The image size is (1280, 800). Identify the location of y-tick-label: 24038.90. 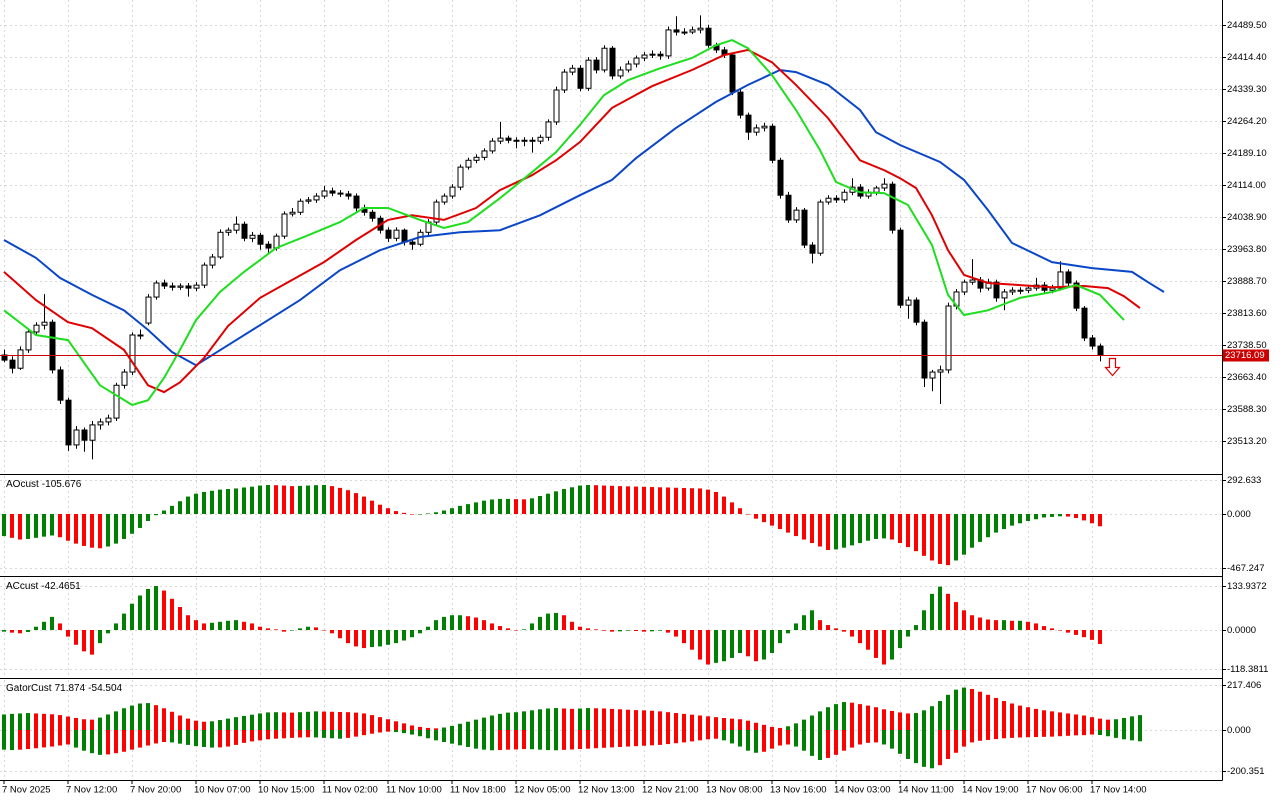
(1247, 217).